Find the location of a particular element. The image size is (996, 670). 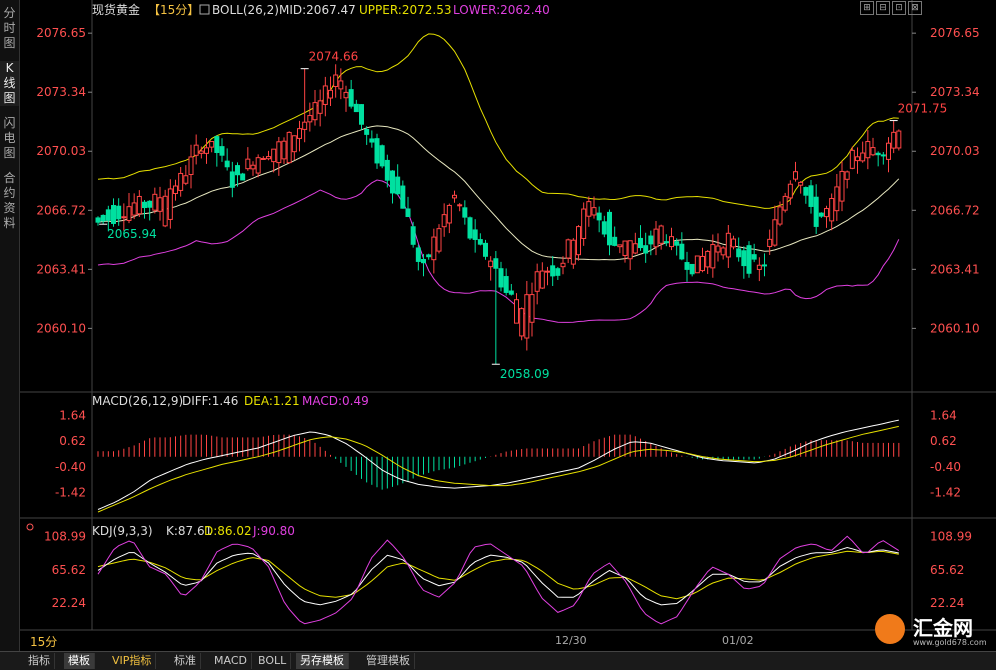

bottom-tab-5: BOLL is located at coordinates (273, 661).